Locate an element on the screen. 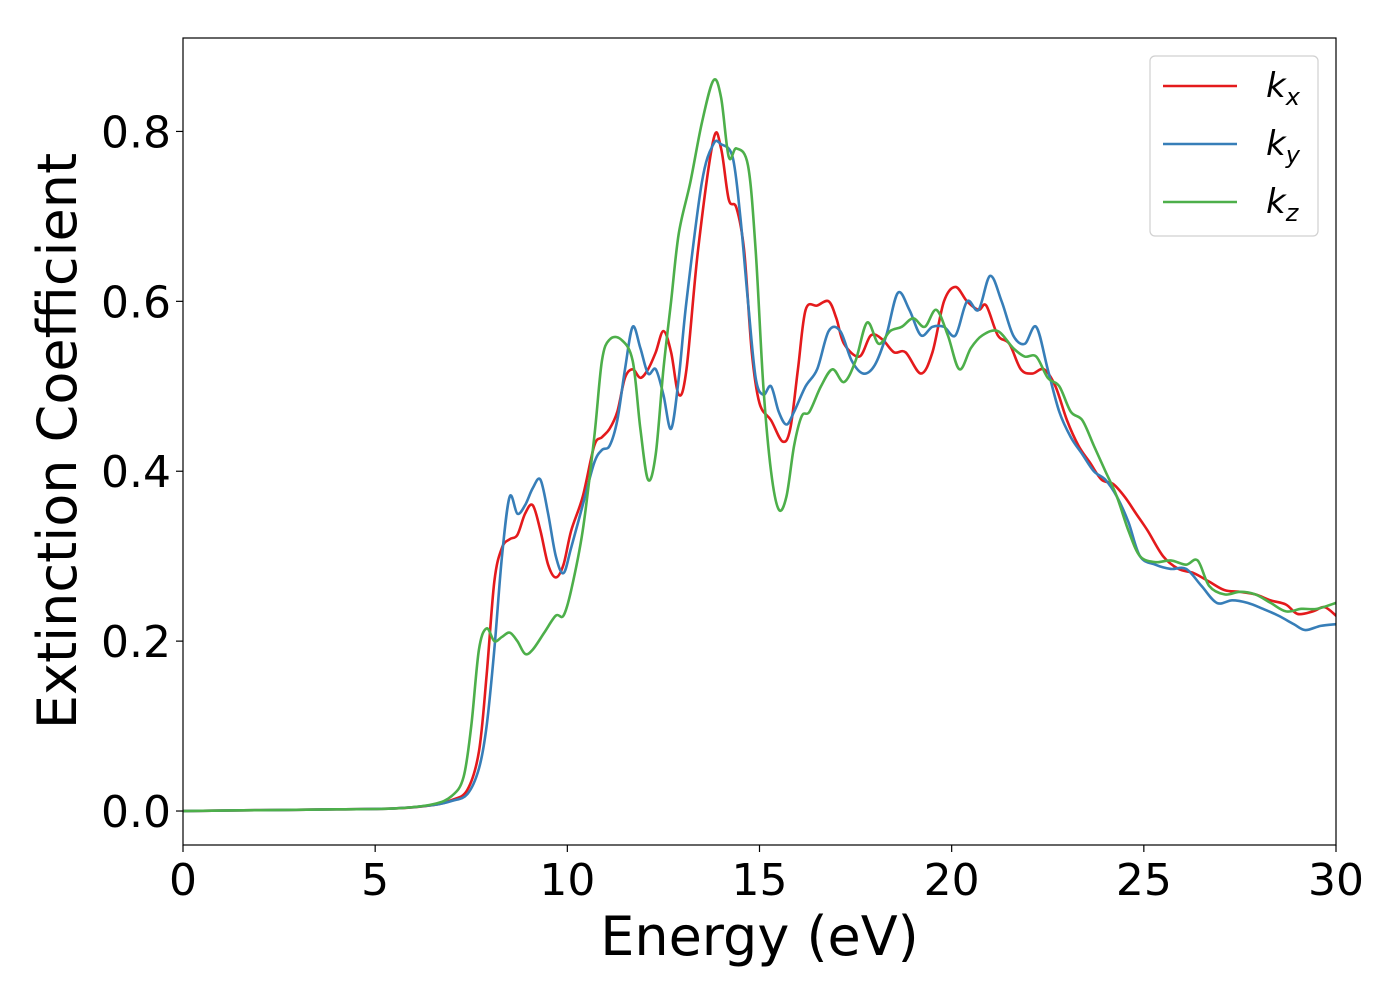 The width and height of the screenshot is (1400, 1000). x-tick-label: 20 is located at coordinates (952, 880).